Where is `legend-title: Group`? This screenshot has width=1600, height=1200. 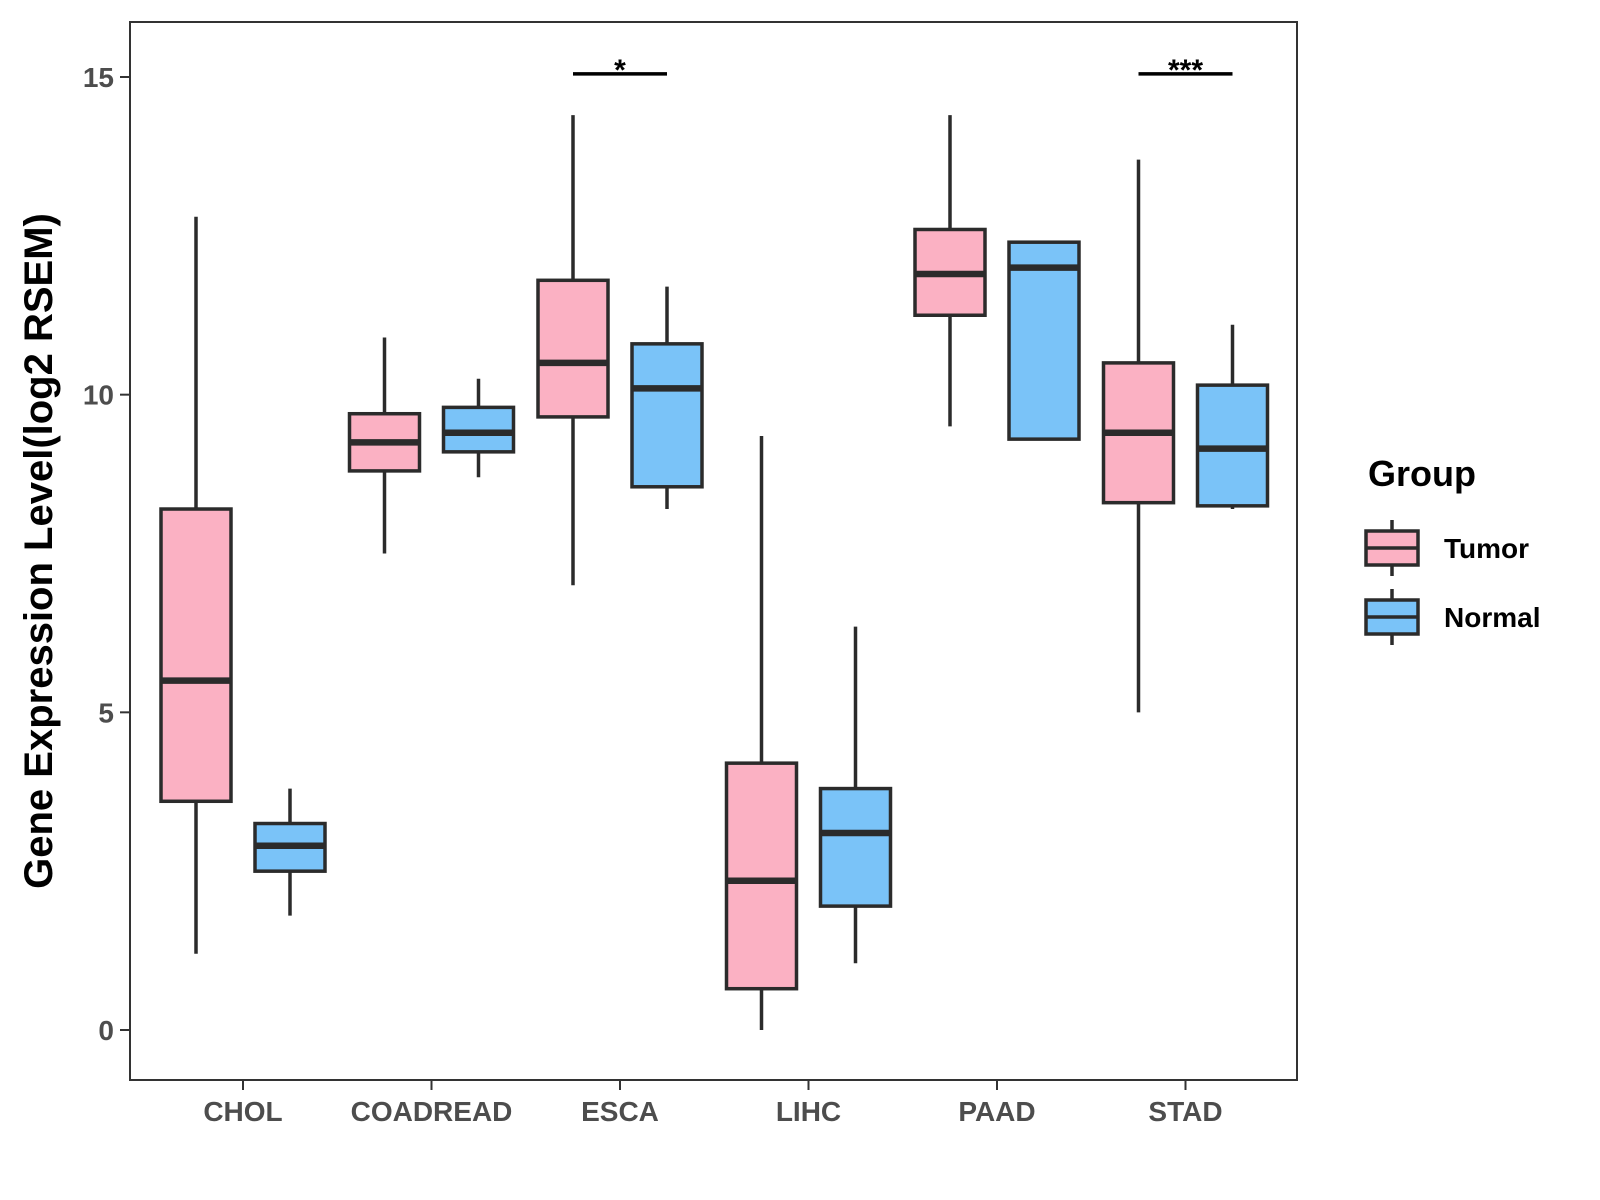 legend-title: Group is located at coordinates (1422, 473).